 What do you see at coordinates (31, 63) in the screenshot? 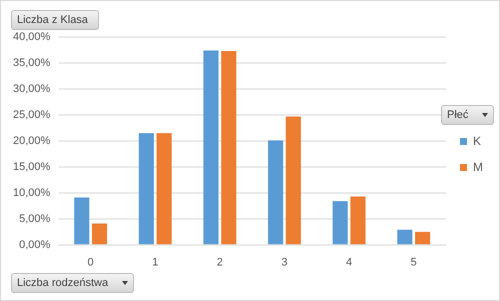
I see `y-tick-label: 35,00%` at bounding box center [31, 63].